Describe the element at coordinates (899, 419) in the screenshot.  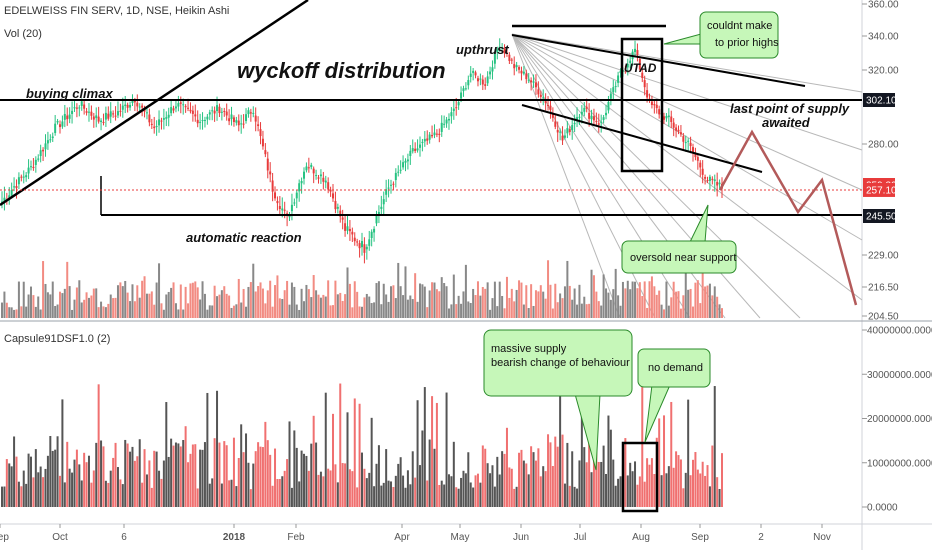
I see `indicator-tick-label: 20000000.0000` at that location.